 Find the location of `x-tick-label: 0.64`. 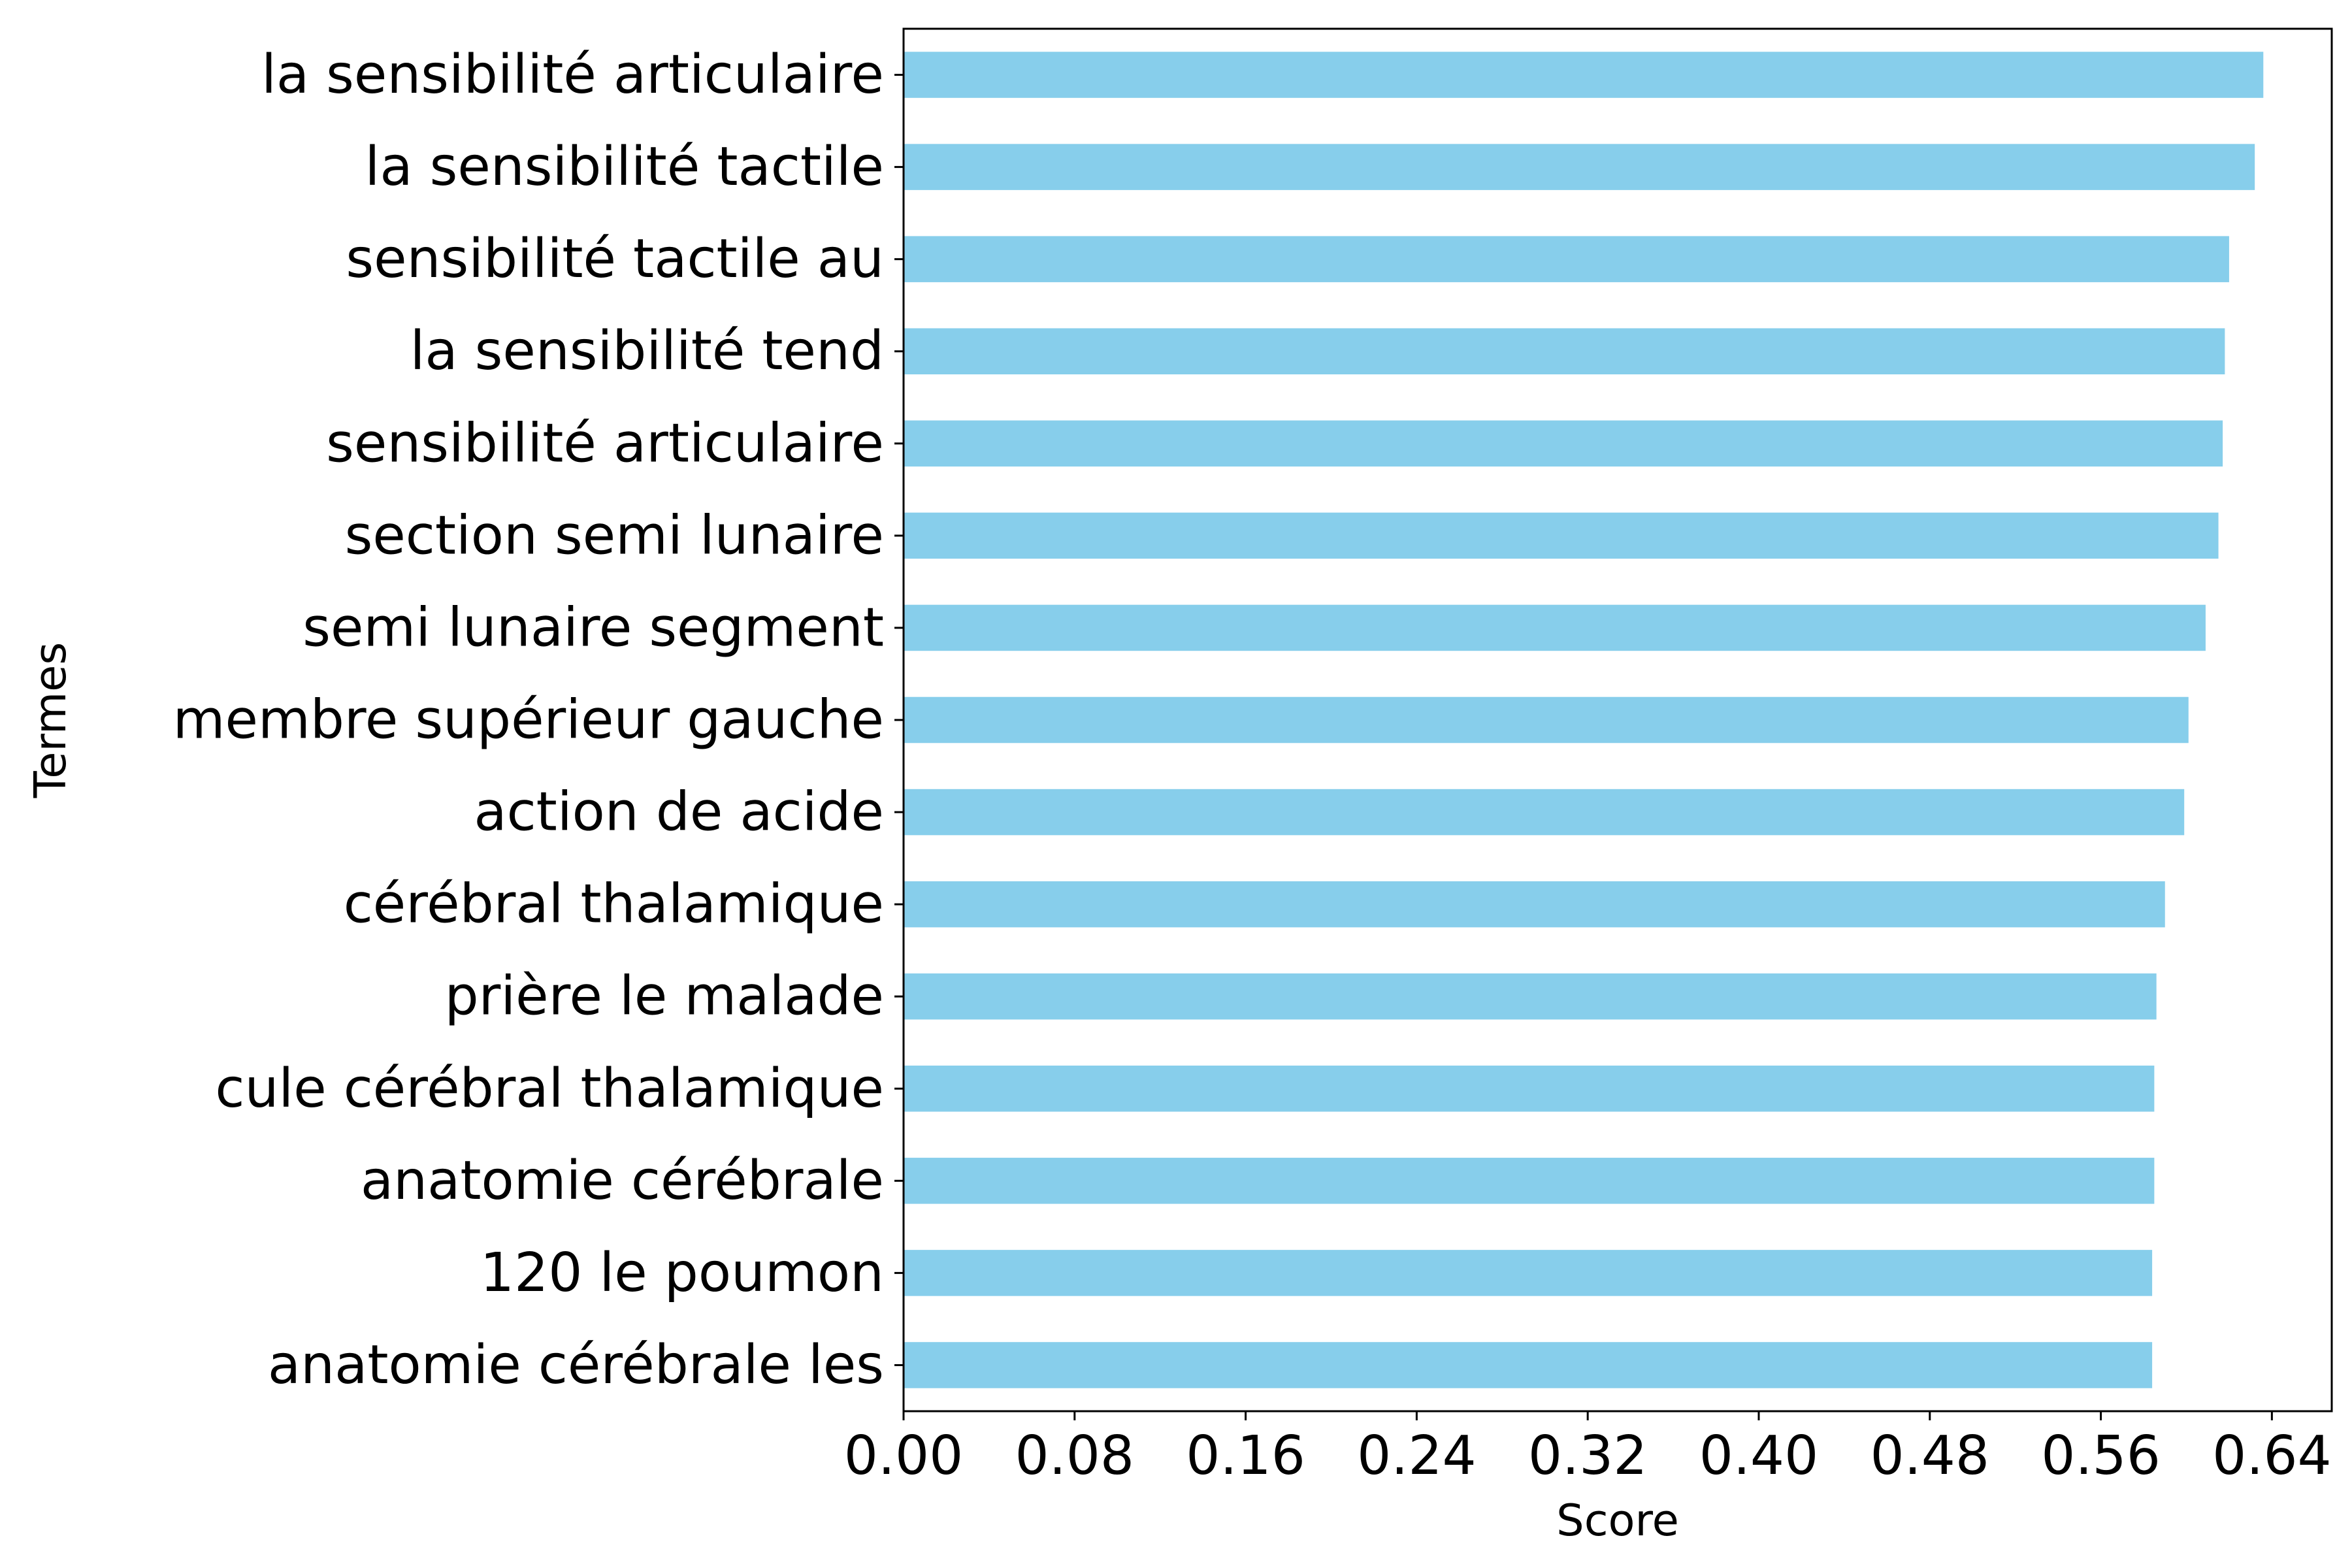

x-tick-label: 0.64 is located at coordinates (2272, 1456).